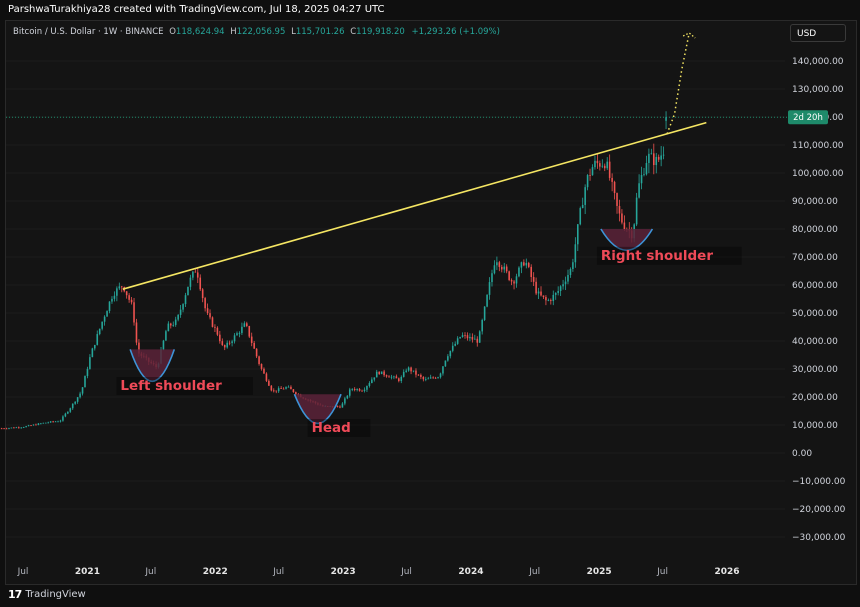  Describe the element at coordinates (88, 32) in the screenshot. I see `symbol-name: Bitcoin / U.S. Dollar · 1W · BINANCE` at that location.